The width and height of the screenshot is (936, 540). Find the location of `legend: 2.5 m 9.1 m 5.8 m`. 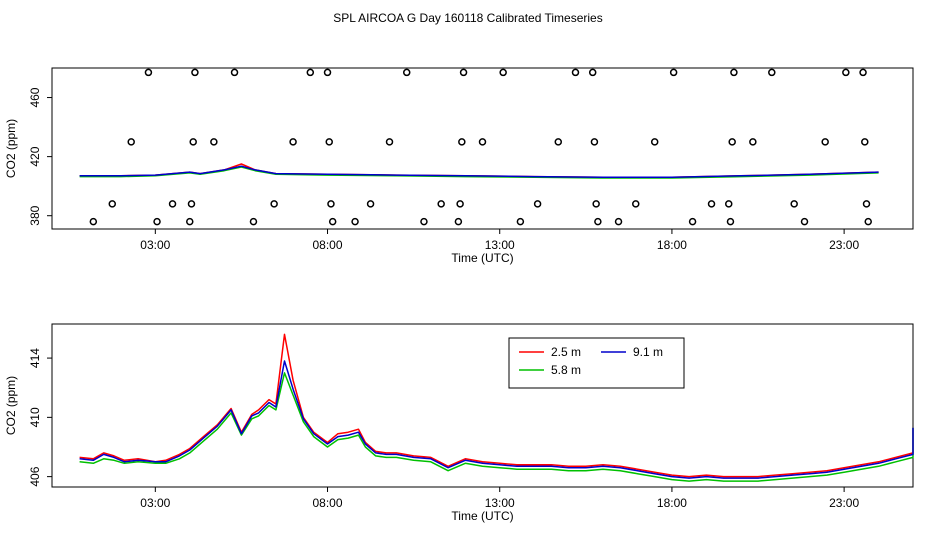

legend: 2.5 m 9.1 m 5.8 m is located at coordinates (596, 363).